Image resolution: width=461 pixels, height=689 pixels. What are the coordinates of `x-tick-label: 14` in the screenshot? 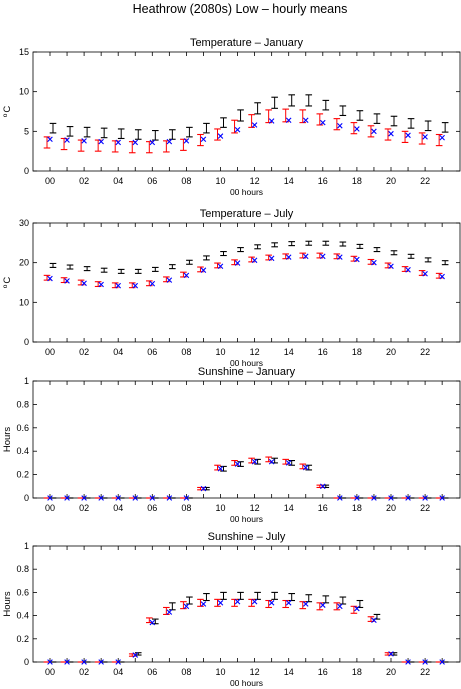 It's located at (289, 672).